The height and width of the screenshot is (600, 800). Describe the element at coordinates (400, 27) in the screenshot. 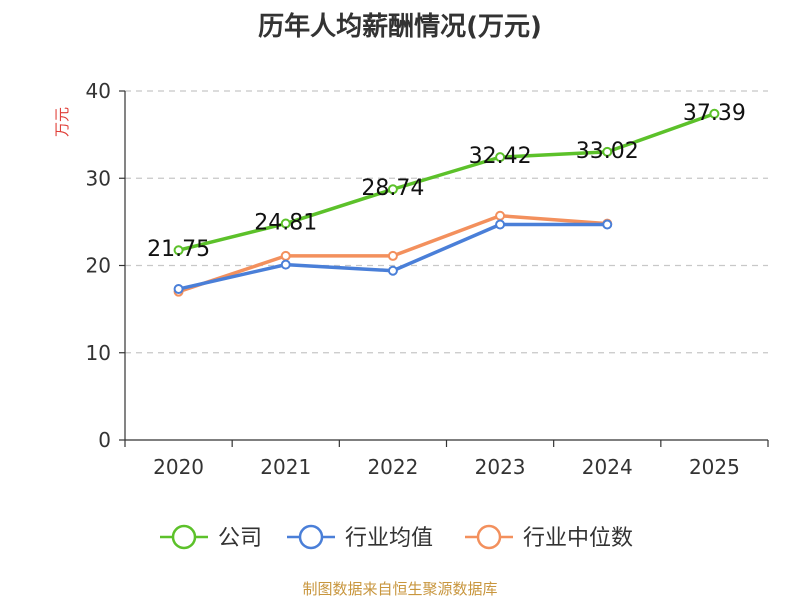

I see `chart-title: 历年人均薪酬情况(万元)` at that location.